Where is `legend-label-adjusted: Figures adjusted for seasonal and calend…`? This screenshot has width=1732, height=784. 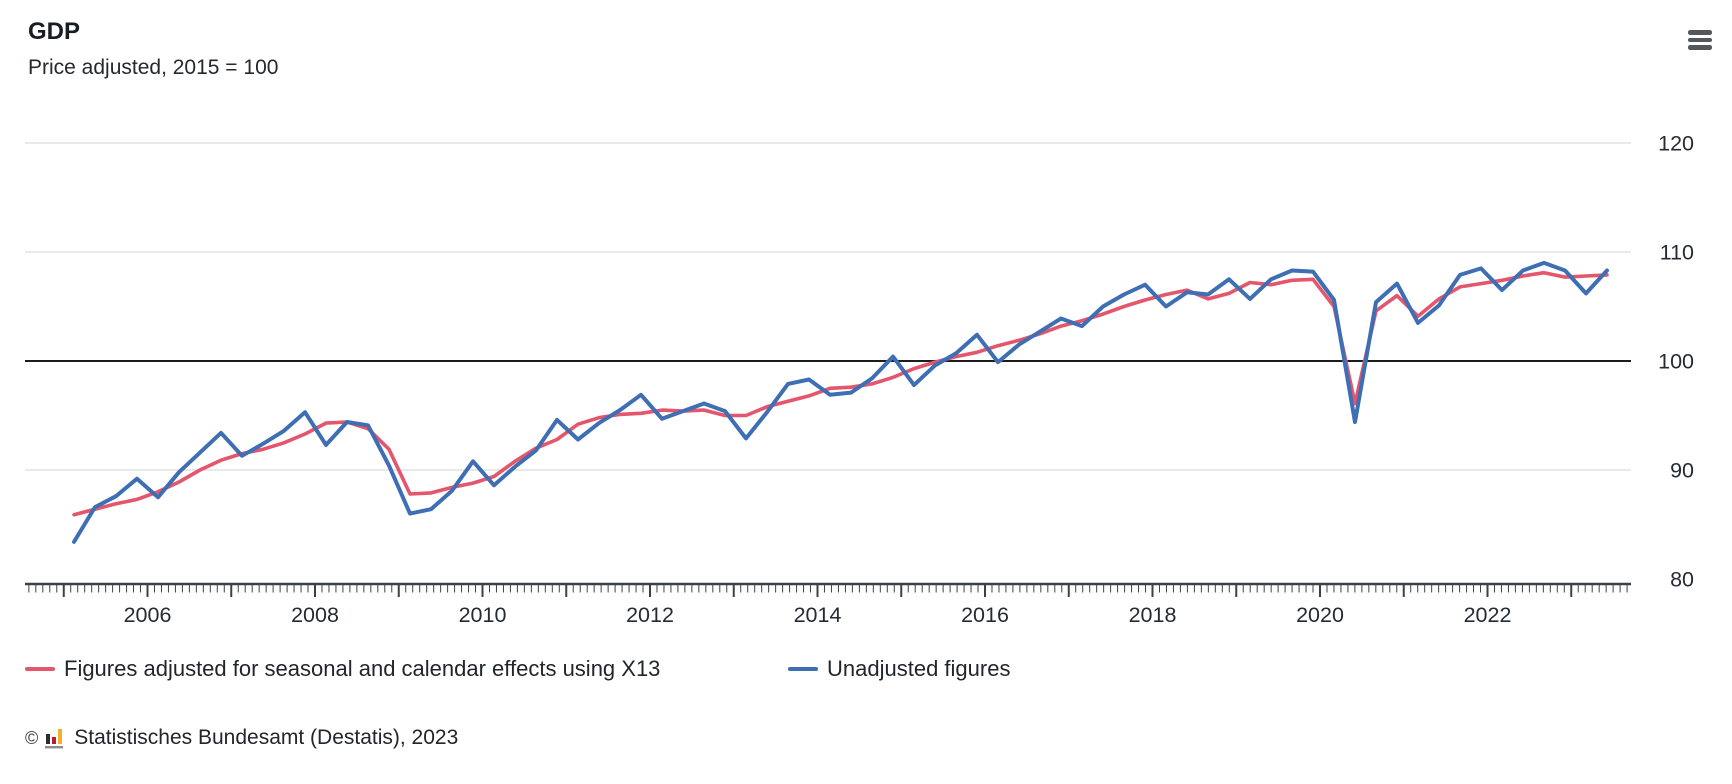 legend-label-adjusted: Figures adjusted for seasonal and calend… is located at coordinates (362, 668).